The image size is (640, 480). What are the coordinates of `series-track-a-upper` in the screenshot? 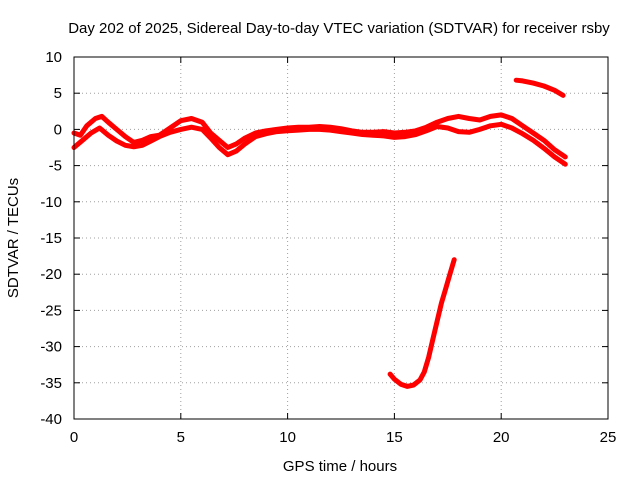 It's located at (319, 136).